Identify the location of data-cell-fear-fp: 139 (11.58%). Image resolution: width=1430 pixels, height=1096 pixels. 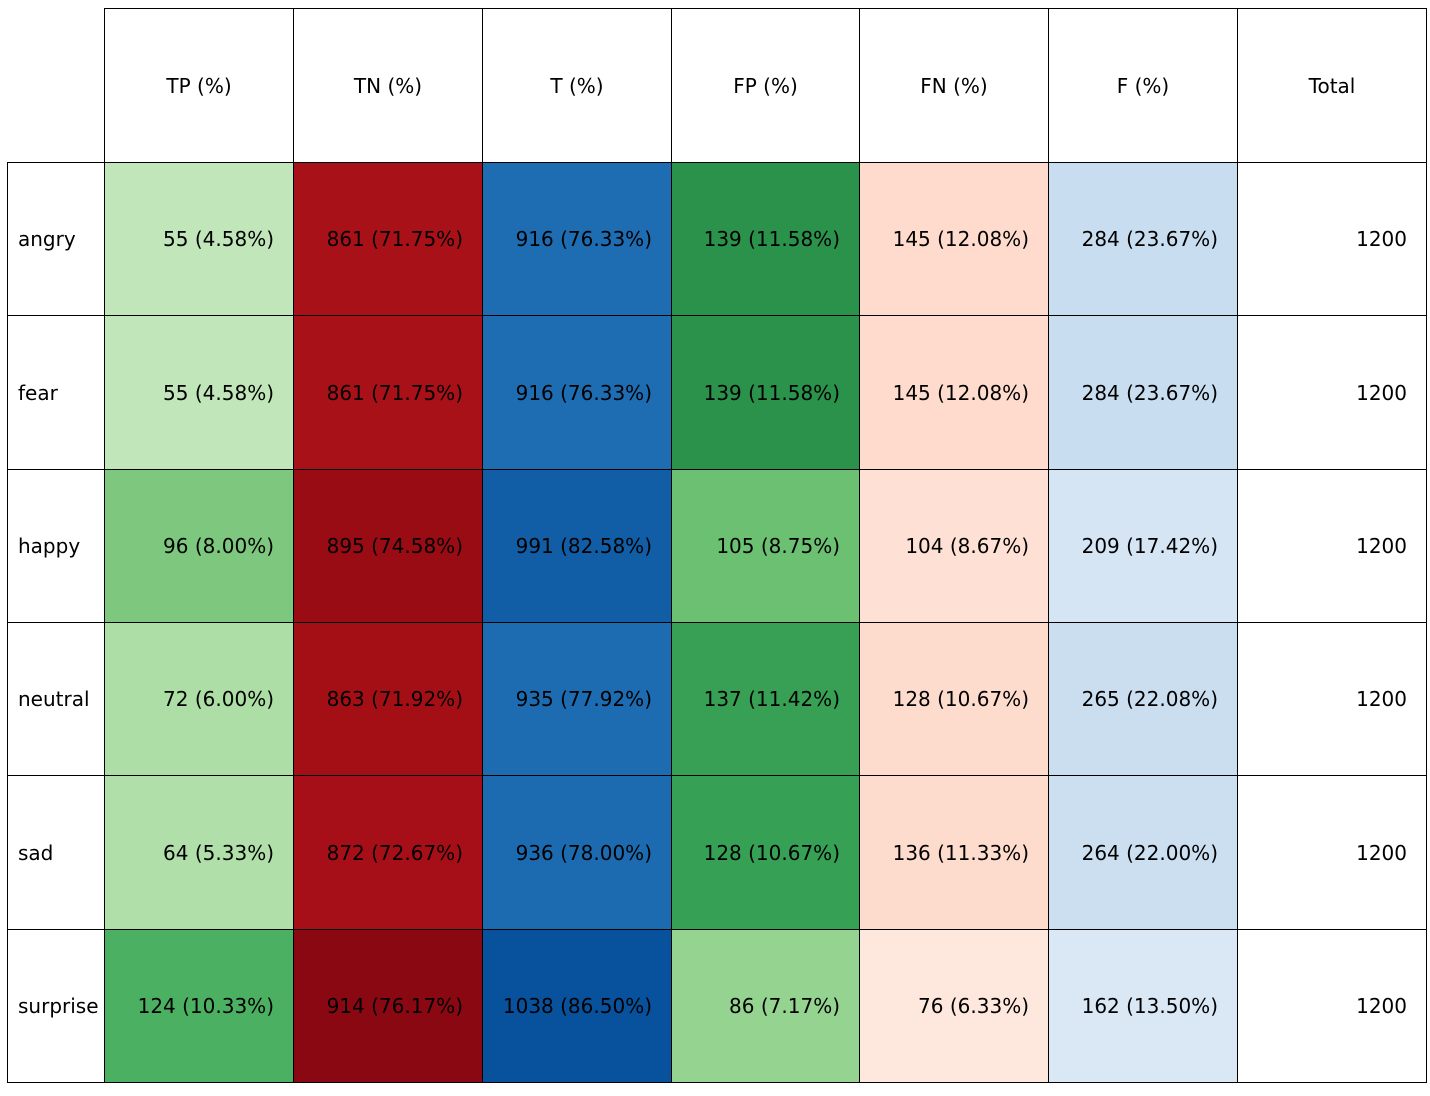
(765, 392).